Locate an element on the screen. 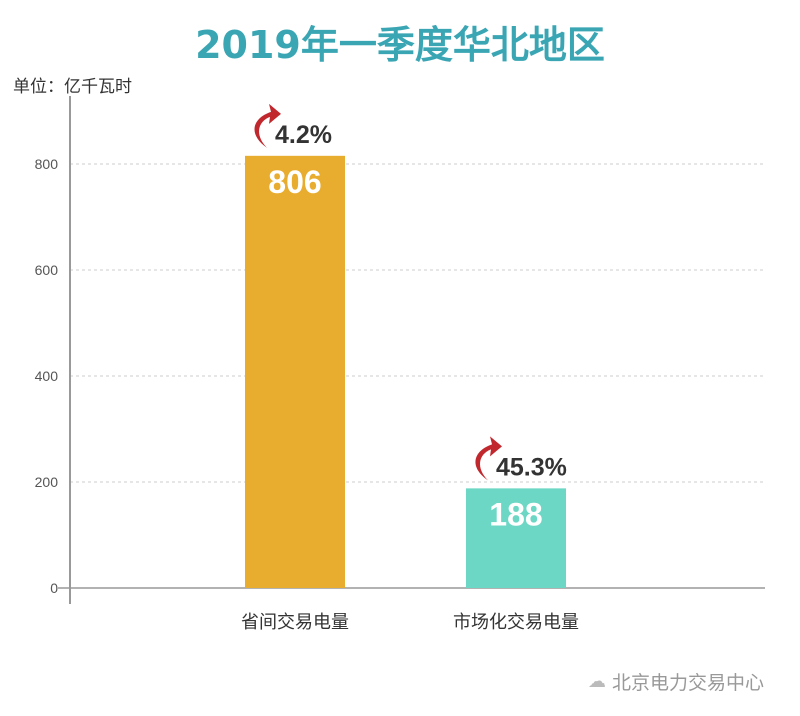  watermark: ☁ 北京电力交易中心 is located at coordinates (676, 681).